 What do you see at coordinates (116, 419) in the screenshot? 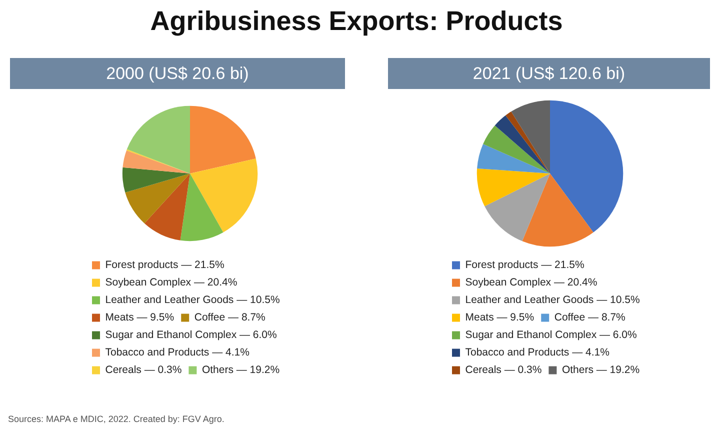
I see `source-note: Sources: MAPA e MDIC, 2022. Created by: FGV Agro.` at bounding box center [116, 419].